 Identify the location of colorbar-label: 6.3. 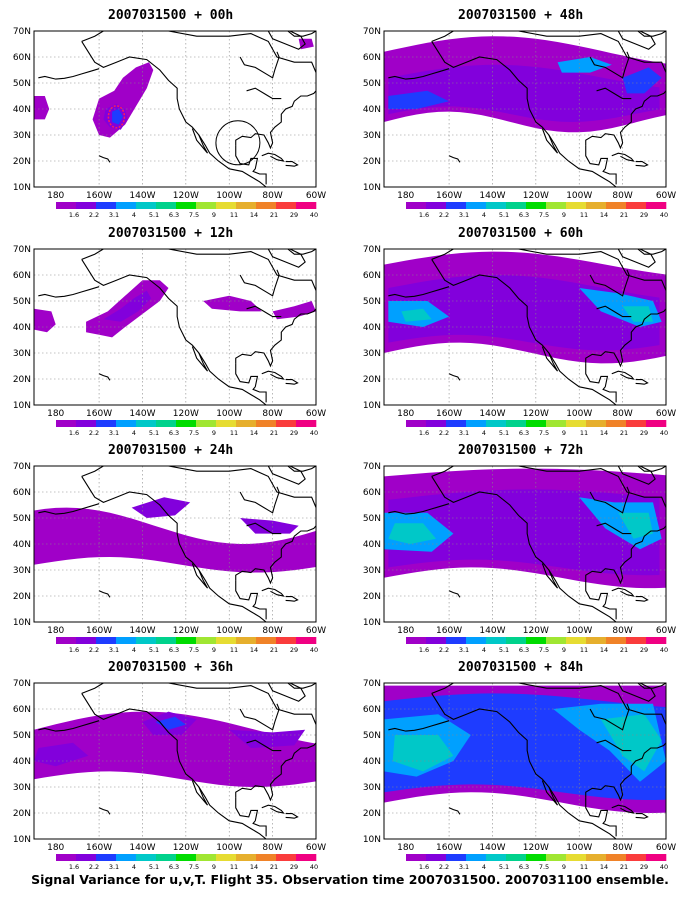
(174, 215).